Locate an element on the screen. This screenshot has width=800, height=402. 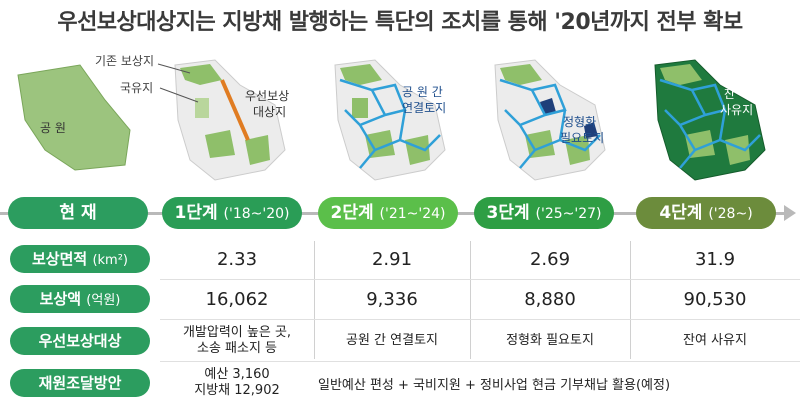
row-funding-label: 재원조달방안 is located at coordinates (80, 383).